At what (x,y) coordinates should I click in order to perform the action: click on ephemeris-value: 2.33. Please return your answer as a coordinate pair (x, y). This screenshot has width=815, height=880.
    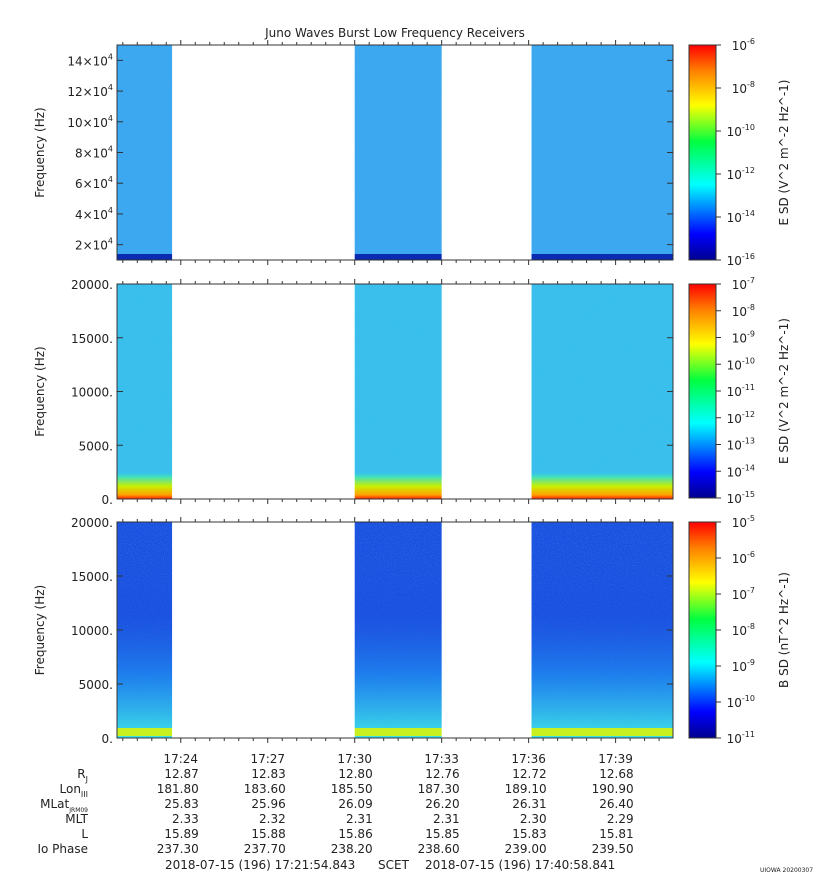
    Looking at the image, I should click on (185, 819).